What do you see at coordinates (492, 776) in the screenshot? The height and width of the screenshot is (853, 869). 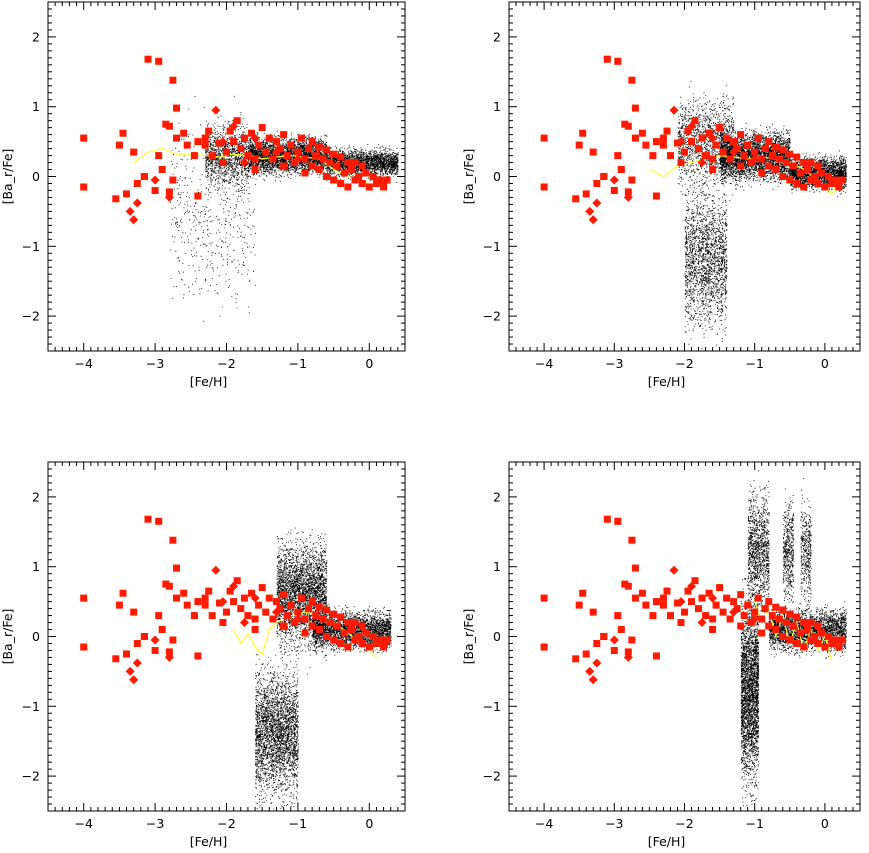 I see `y-tick-label: −2` at bounding box center [492, 776].